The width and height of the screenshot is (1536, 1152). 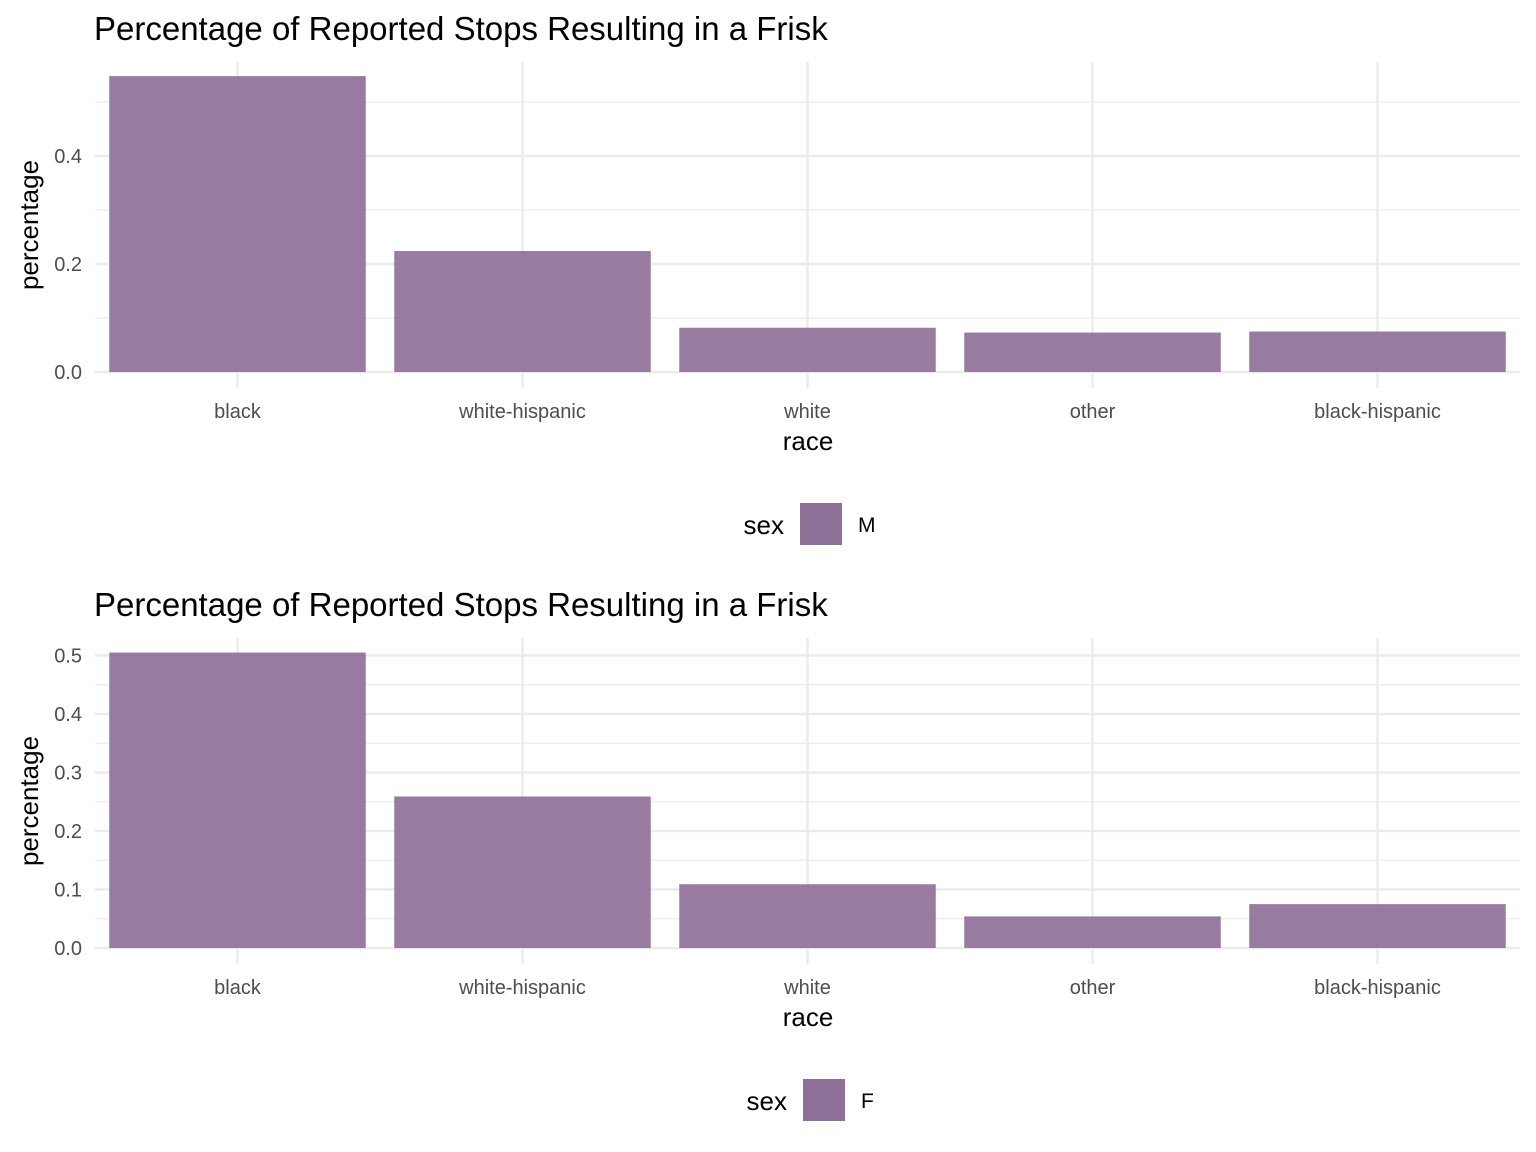 I want to click on y-axis-ticks: 0.0 0.1 0.2 0.3 0.4 0.5, so click(x=68, y=803).